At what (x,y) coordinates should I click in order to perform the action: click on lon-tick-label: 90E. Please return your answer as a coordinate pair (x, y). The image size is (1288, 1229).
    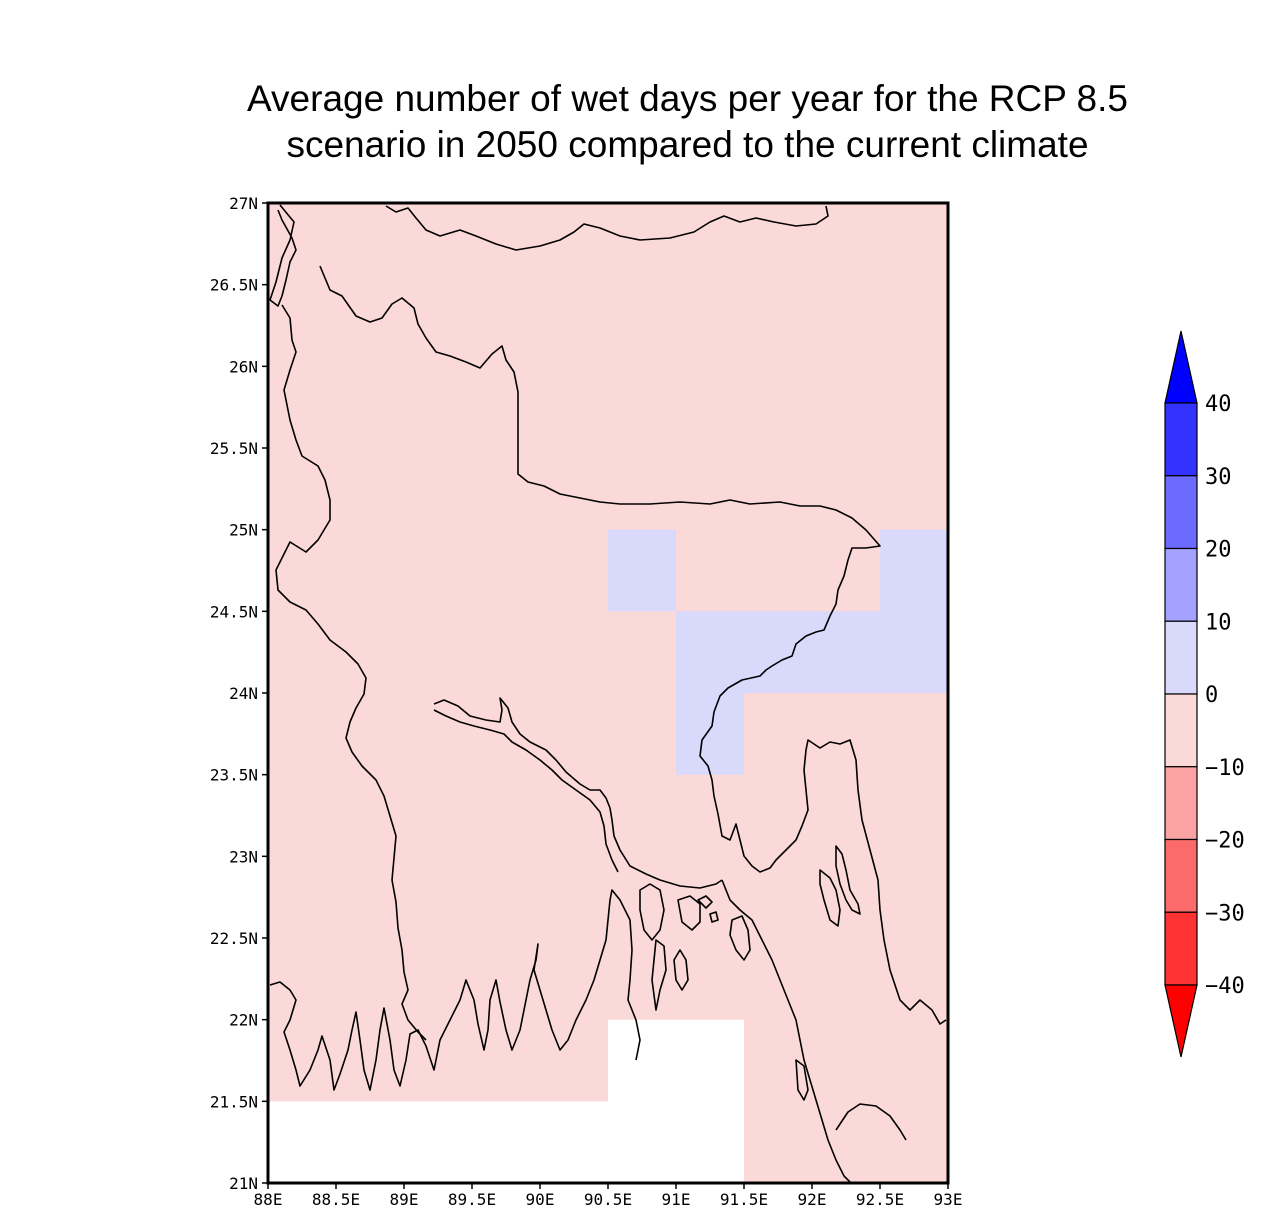
    Looking at the image, I should click on (540, 1199).